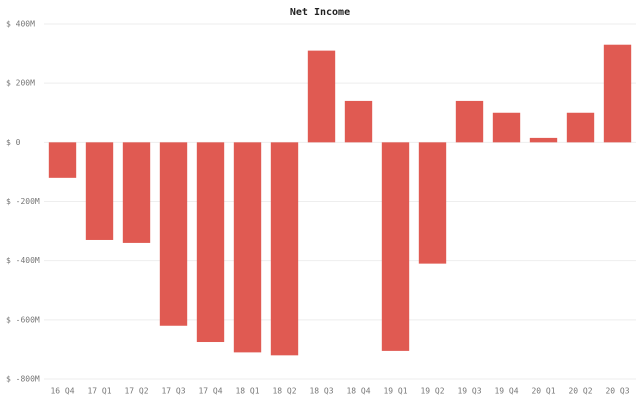 This screenshot has height=403, width=644. Describe the element at coordinates (136, 391) in the screenshot. I see `x-tick-label: 17 Q2` at that location.